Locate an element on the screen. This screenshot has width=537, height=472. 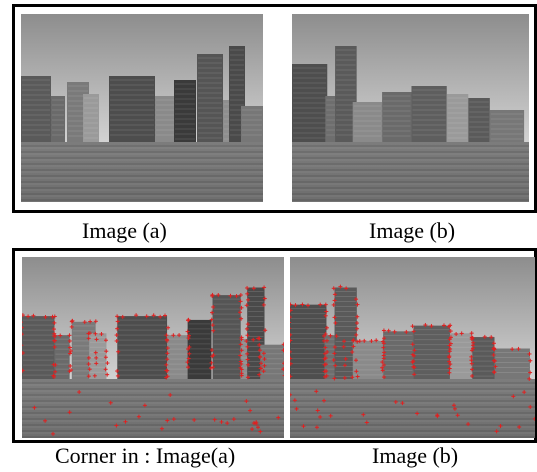
caption-image-a: Image (a) is located at coordinates (124, 230).